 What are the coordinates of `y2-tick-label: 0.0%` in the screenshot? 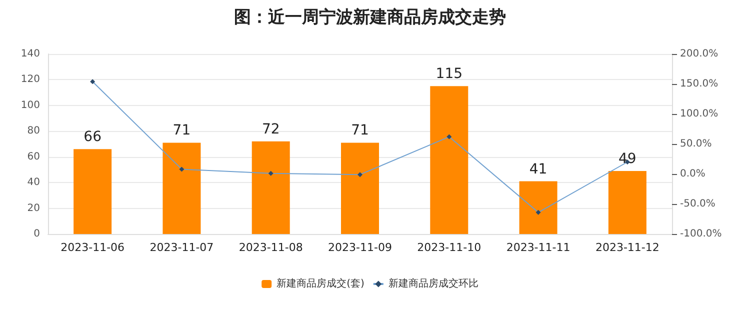 It's located at (693, 174).